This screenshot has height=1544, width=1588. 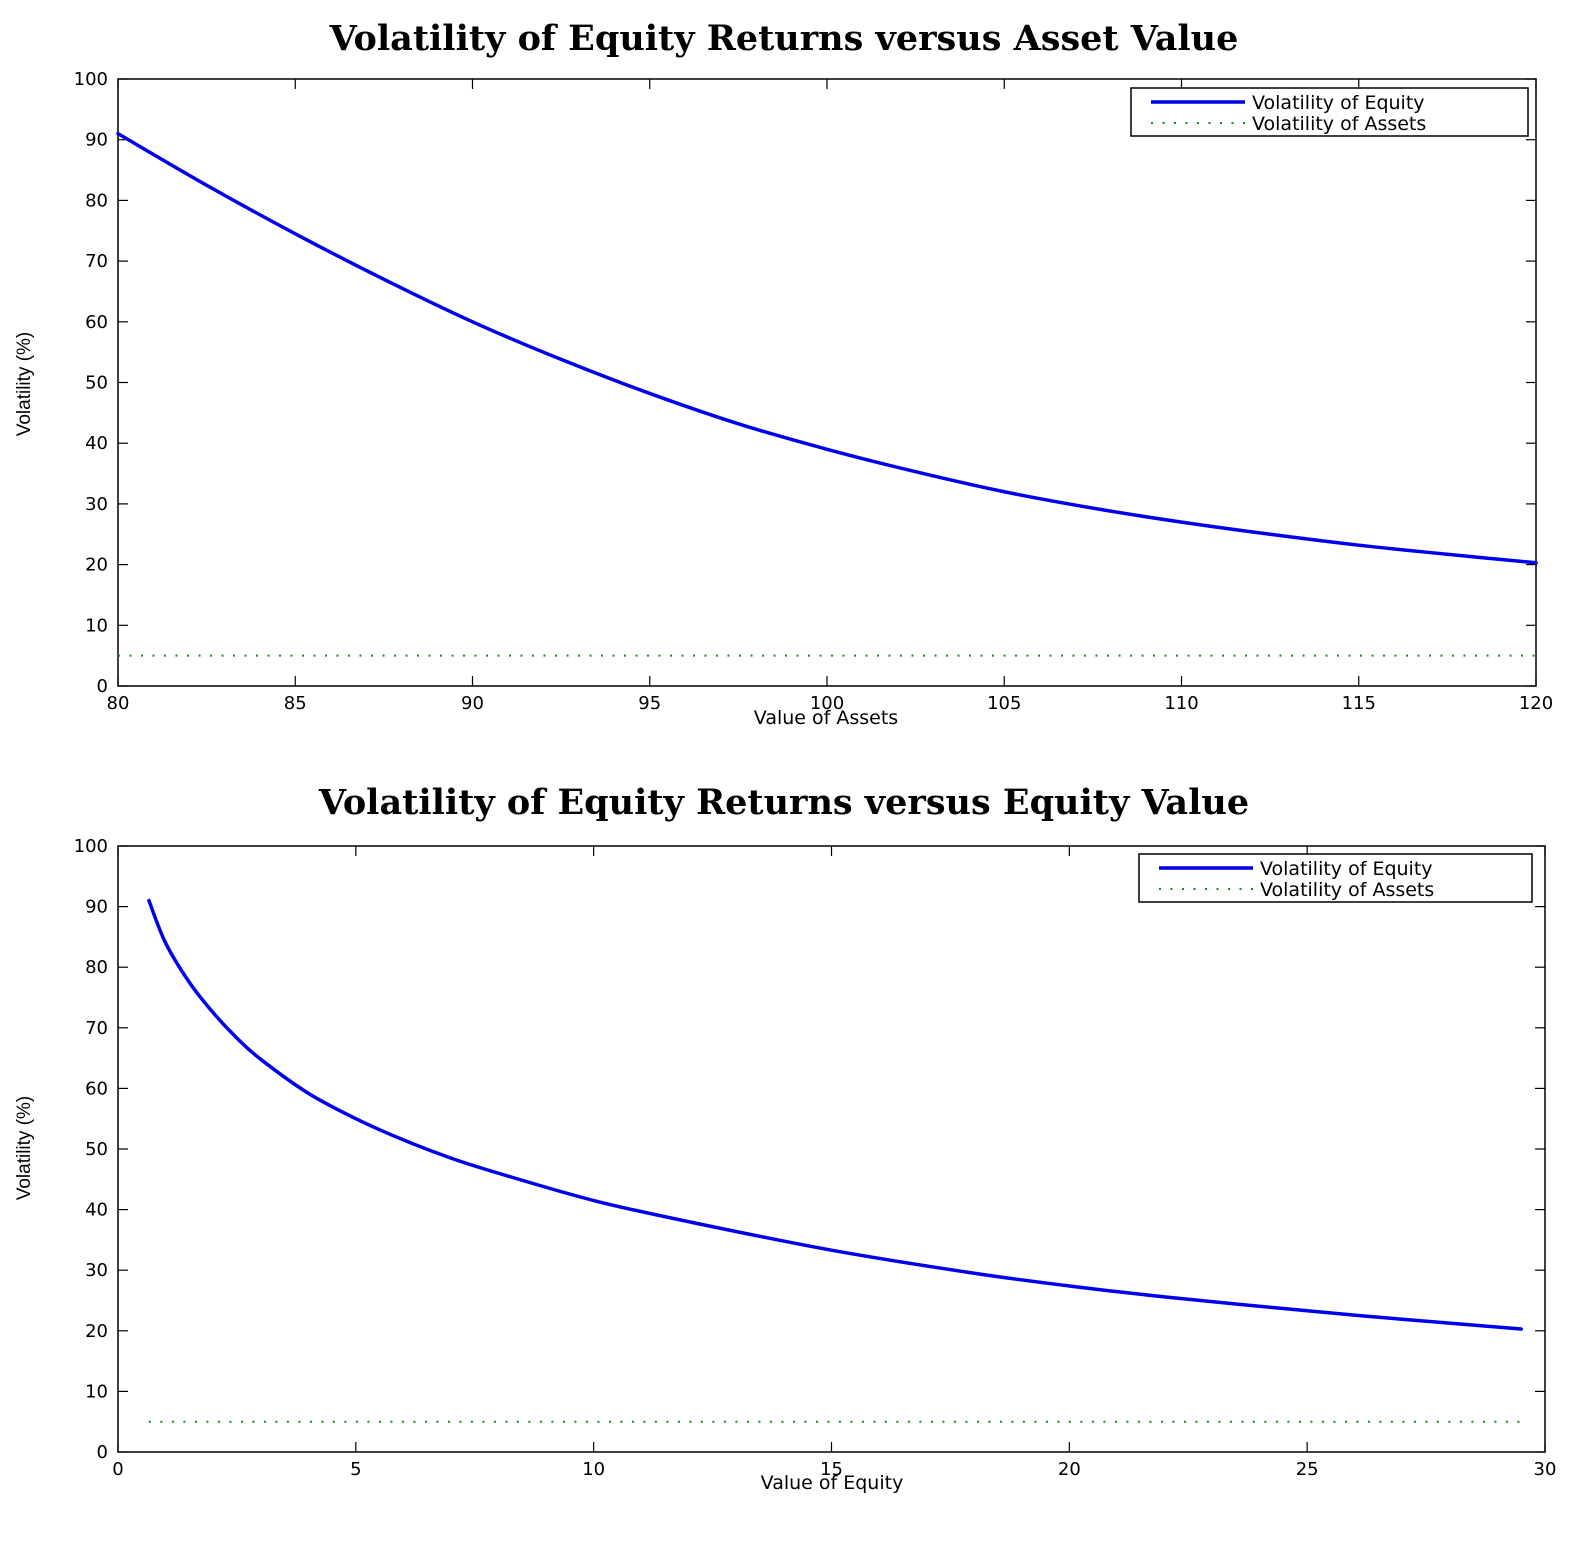 What do you see at coordinates (826, 718) in the screenshot?
I see `x-axis-label: Value of Assets` at bounding box center [826, 718].